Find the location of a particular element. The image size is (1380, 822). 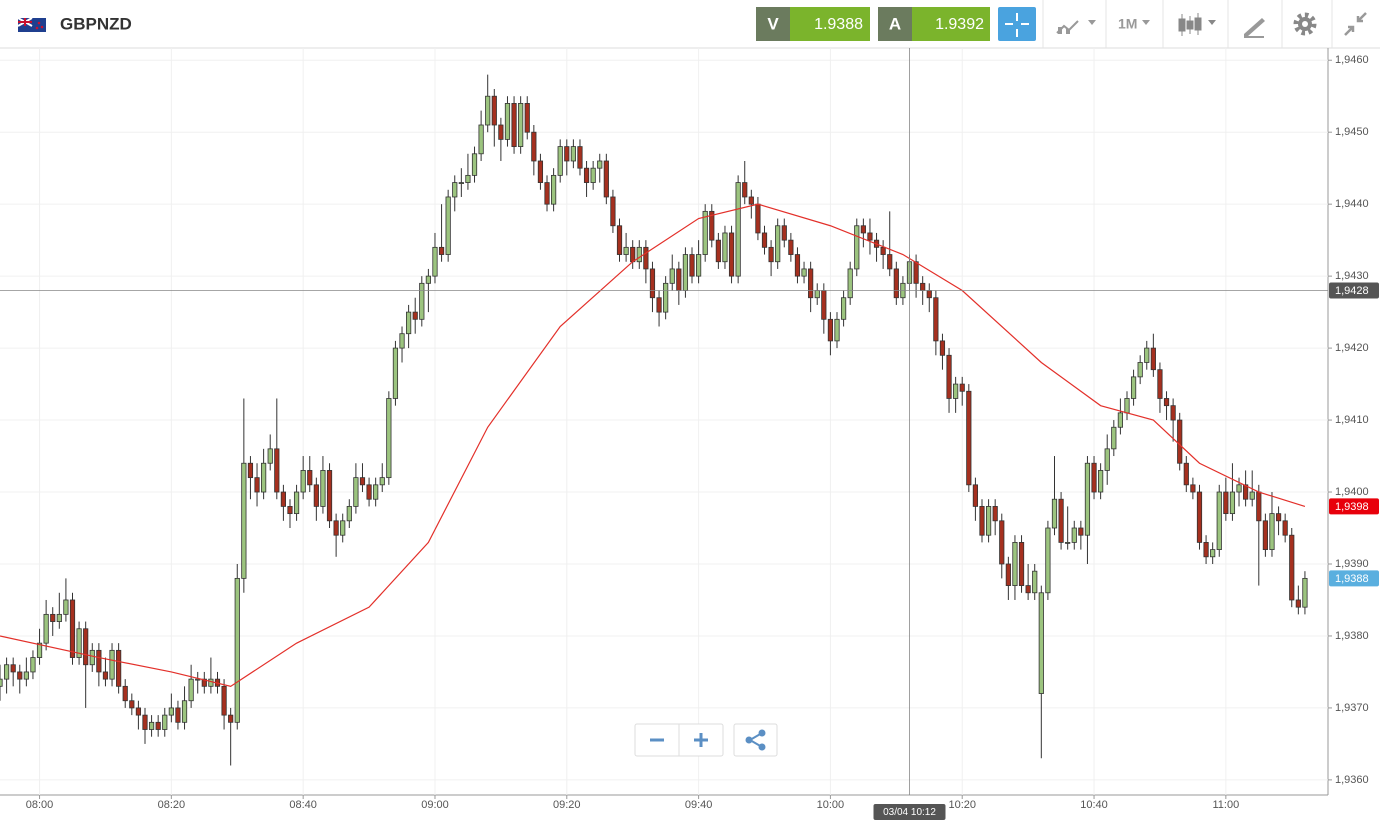

zoom-controls is located at coordinates (706, 740).